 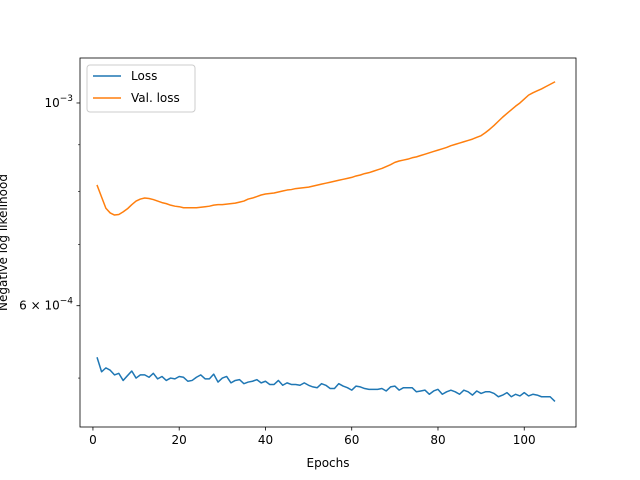 I want to click on legend: Loss Val. loss, so click(x=141, y=88).